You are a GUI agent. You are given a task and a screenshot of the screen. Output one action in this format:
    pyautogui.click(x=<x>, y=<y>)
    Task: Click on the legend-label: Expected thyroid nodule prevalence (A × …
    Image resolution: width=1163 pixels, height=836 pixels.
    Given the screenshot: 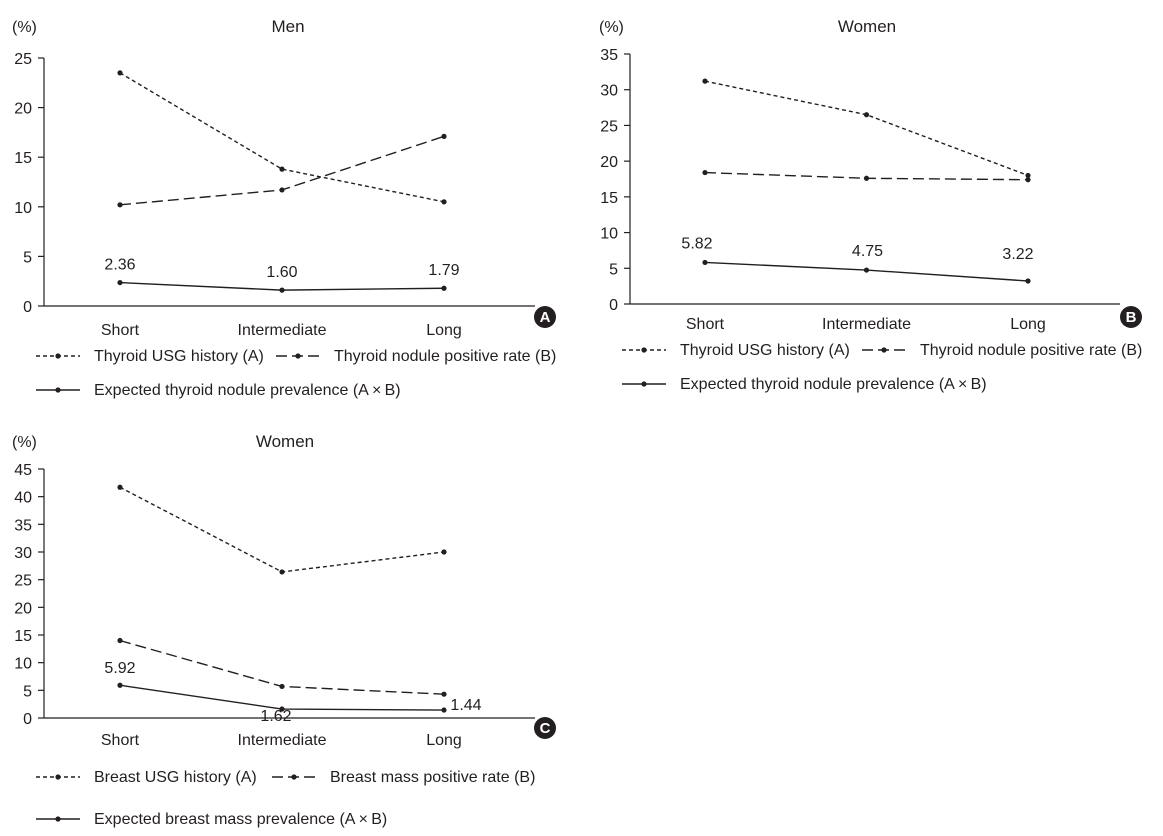 What is the action you would take?
    pyautogui.click(x=833, y=384)
    